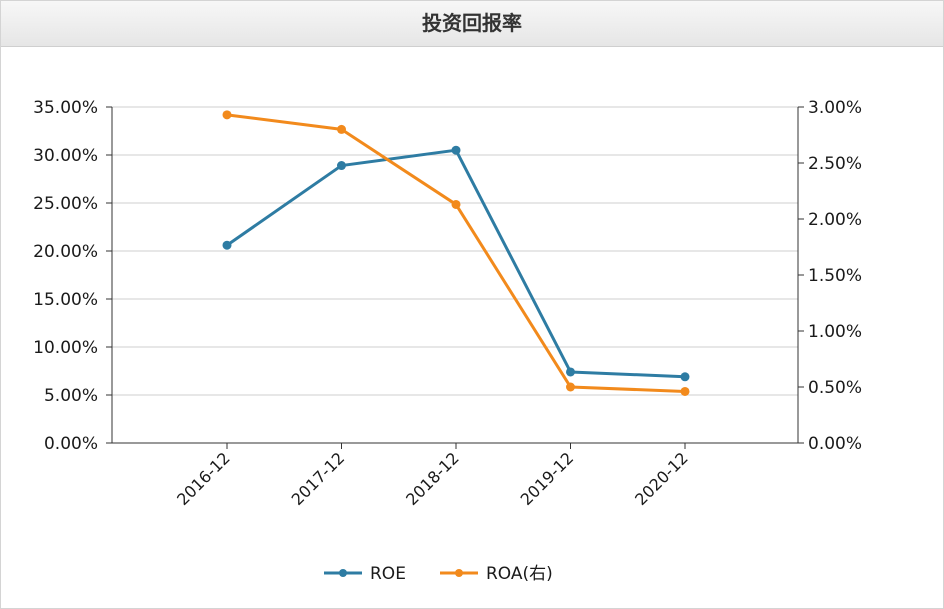 This screenshot has height=609, width=944. Describe the element at coordinates (547, 478) in the screenshot. I see `x-tick-label: 2019-12` at that location.